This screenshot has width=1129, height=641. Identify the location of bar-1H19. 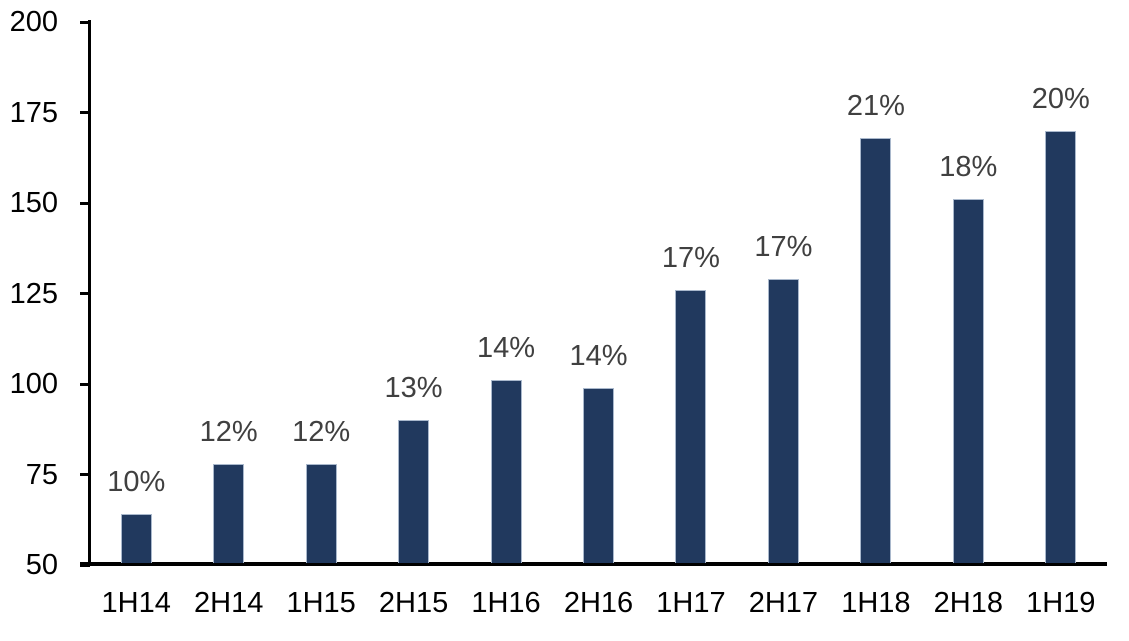
(1061, 346).